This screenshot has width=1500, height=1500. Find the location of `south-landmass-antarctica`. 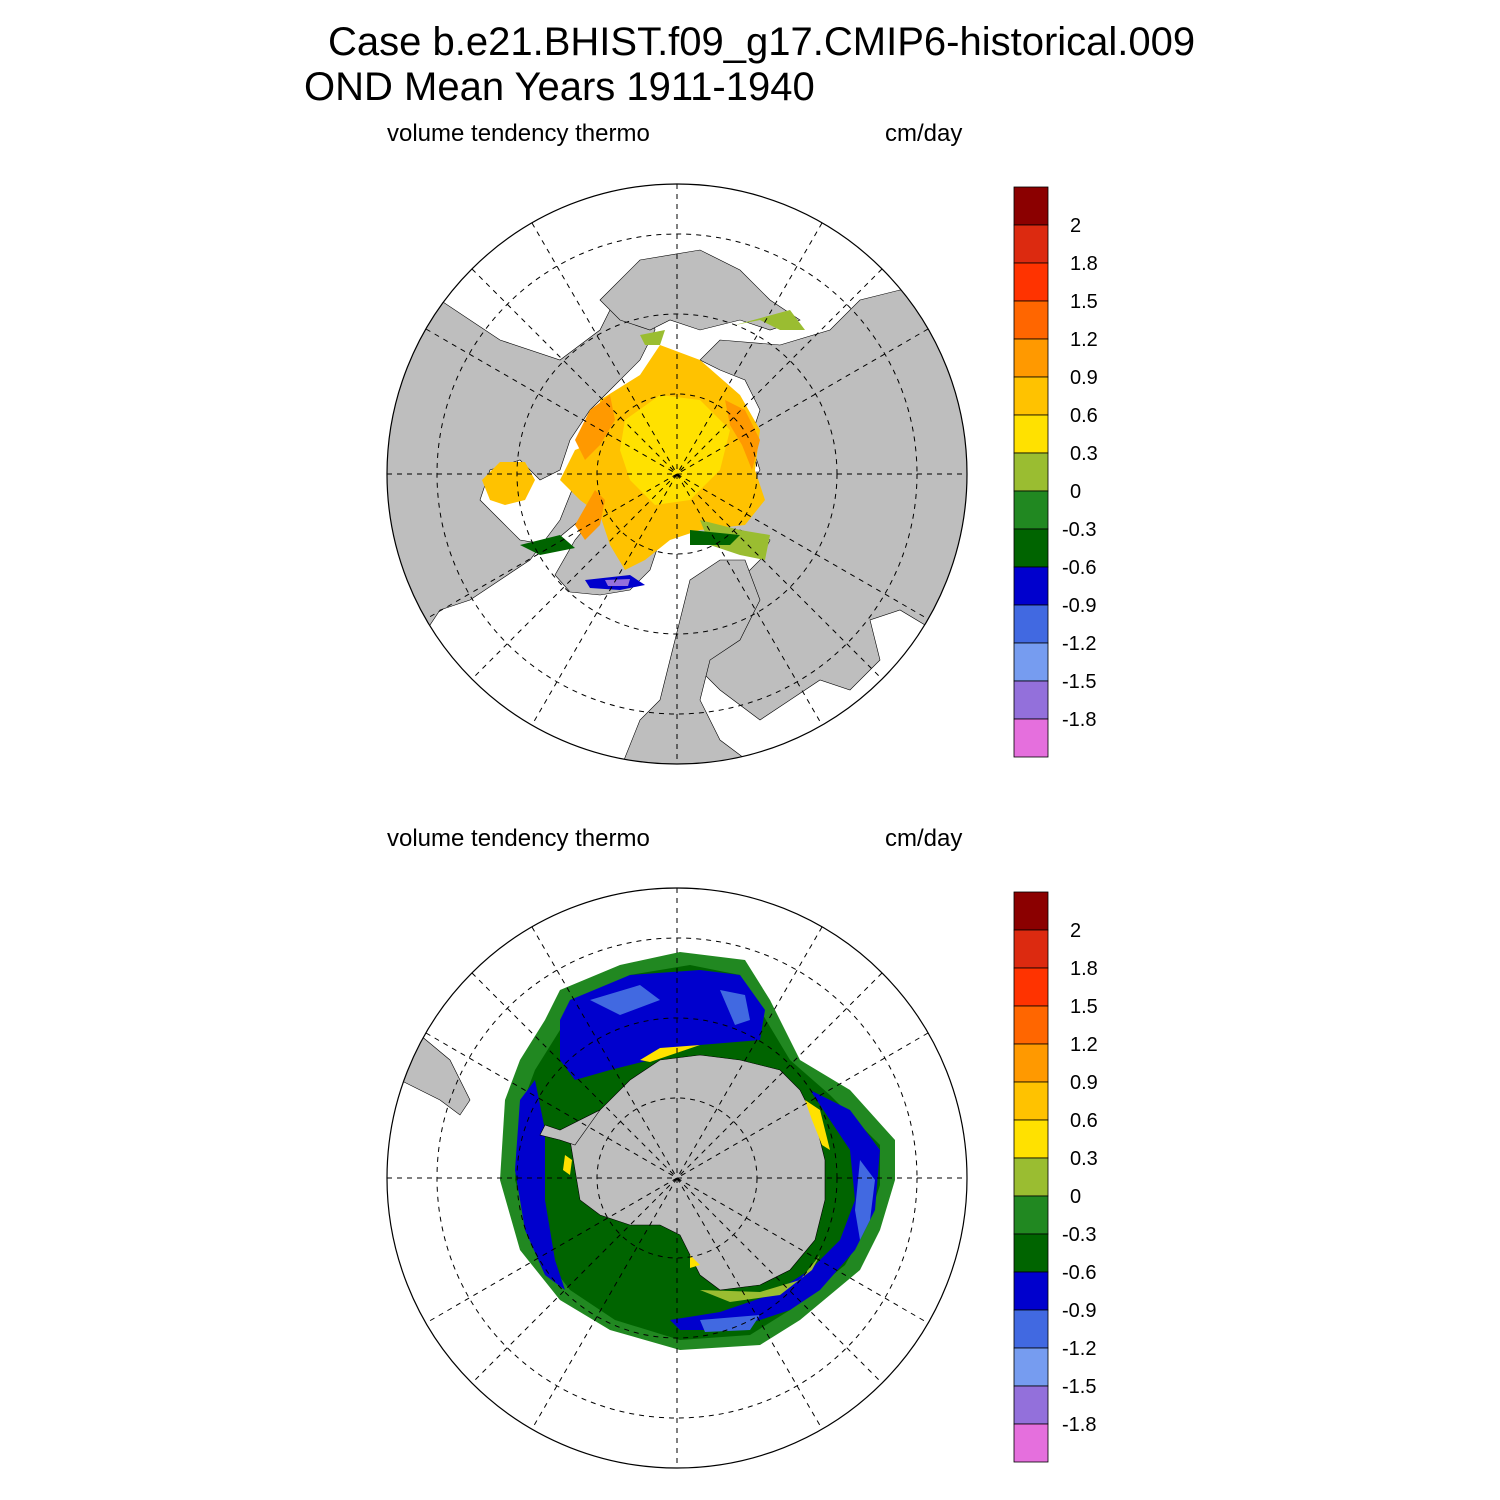

south-landmass-antarctica is located at coordinates (697, 1172).